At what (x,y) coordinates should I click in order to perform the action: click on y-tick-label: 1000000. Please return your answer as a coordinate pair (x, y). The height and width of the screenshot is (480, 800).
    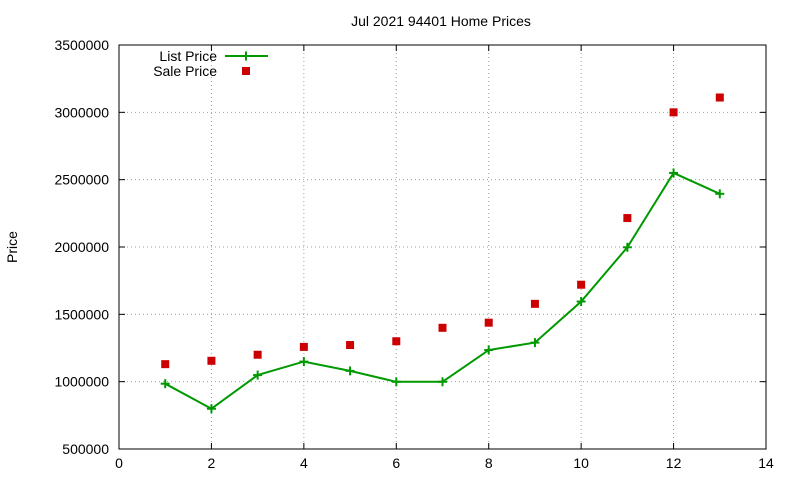
    Looking at the image, I should click on (81, 382).